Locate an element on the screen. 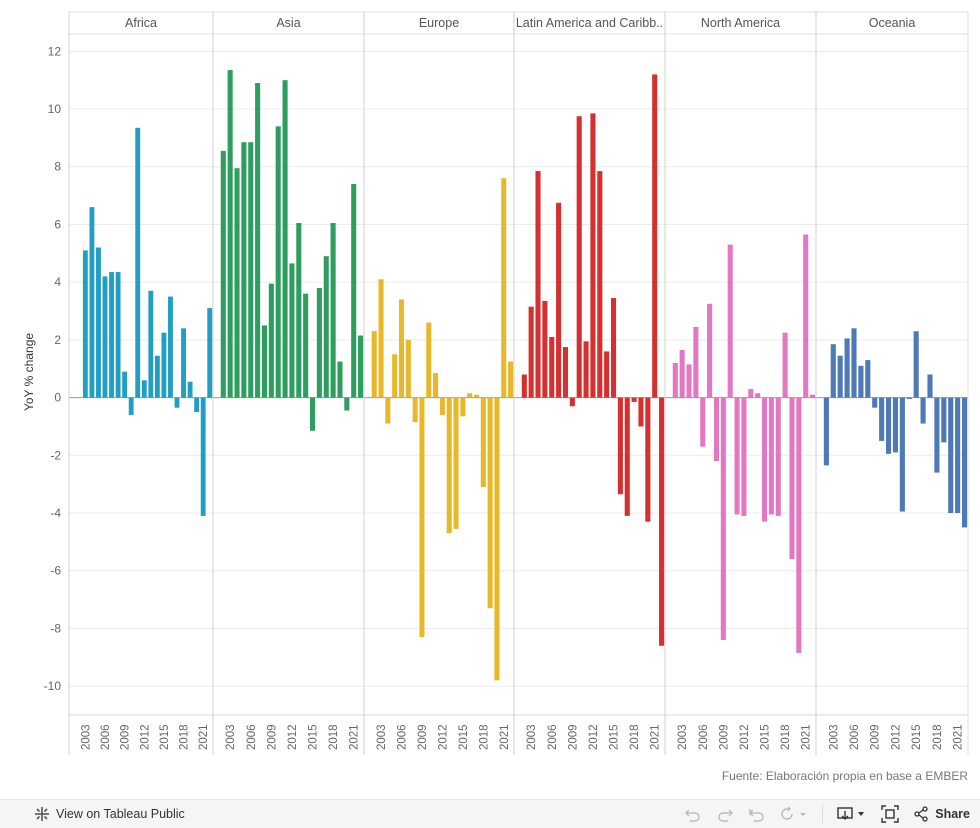  fullscreen-button is located at coordinates (890, 814).